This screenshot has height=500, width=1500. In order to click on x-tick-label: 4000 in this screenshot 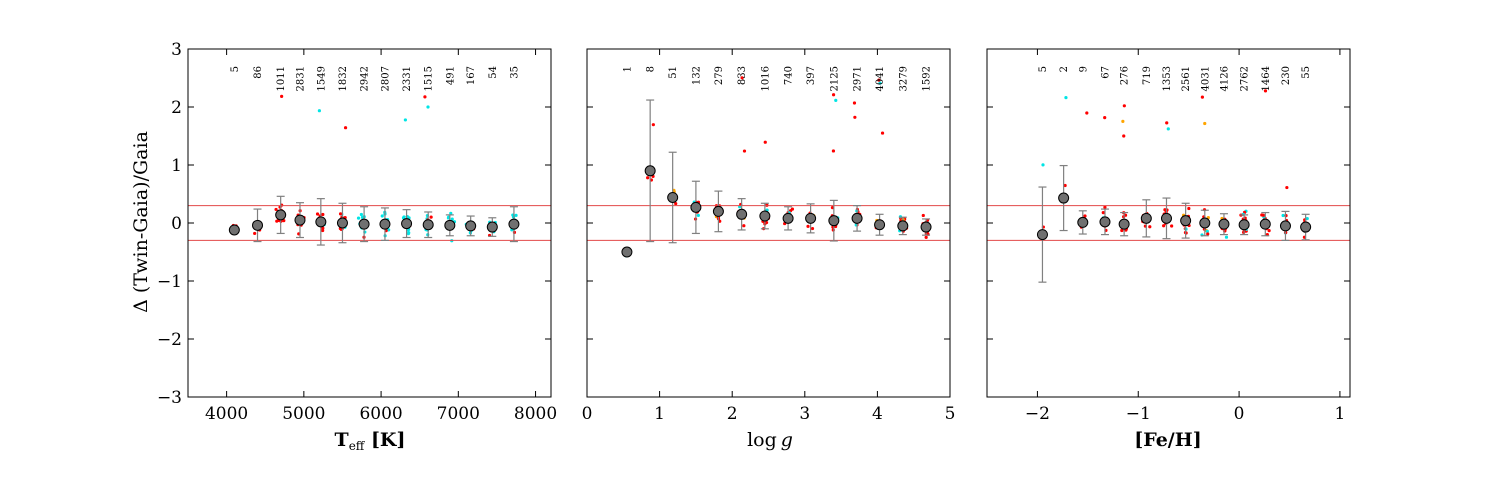, I will do `click(226, 414)`.